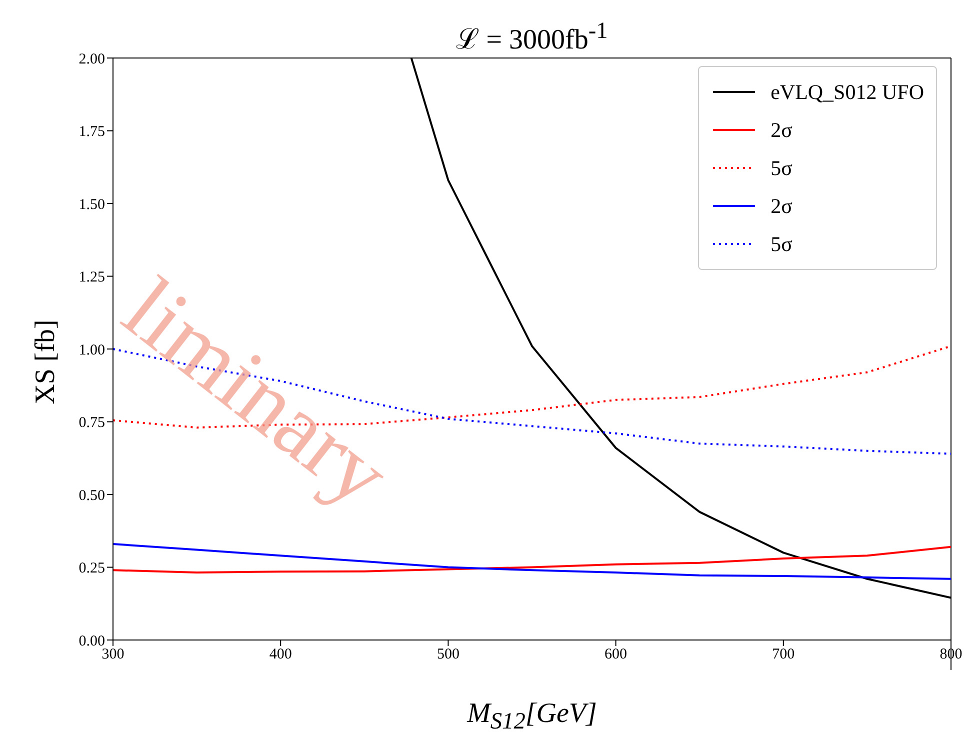  What do you see at coordinates (91, 496) in the screenshot?
I see `y-tick-label: 0.50` at bounding box center [91, 496].